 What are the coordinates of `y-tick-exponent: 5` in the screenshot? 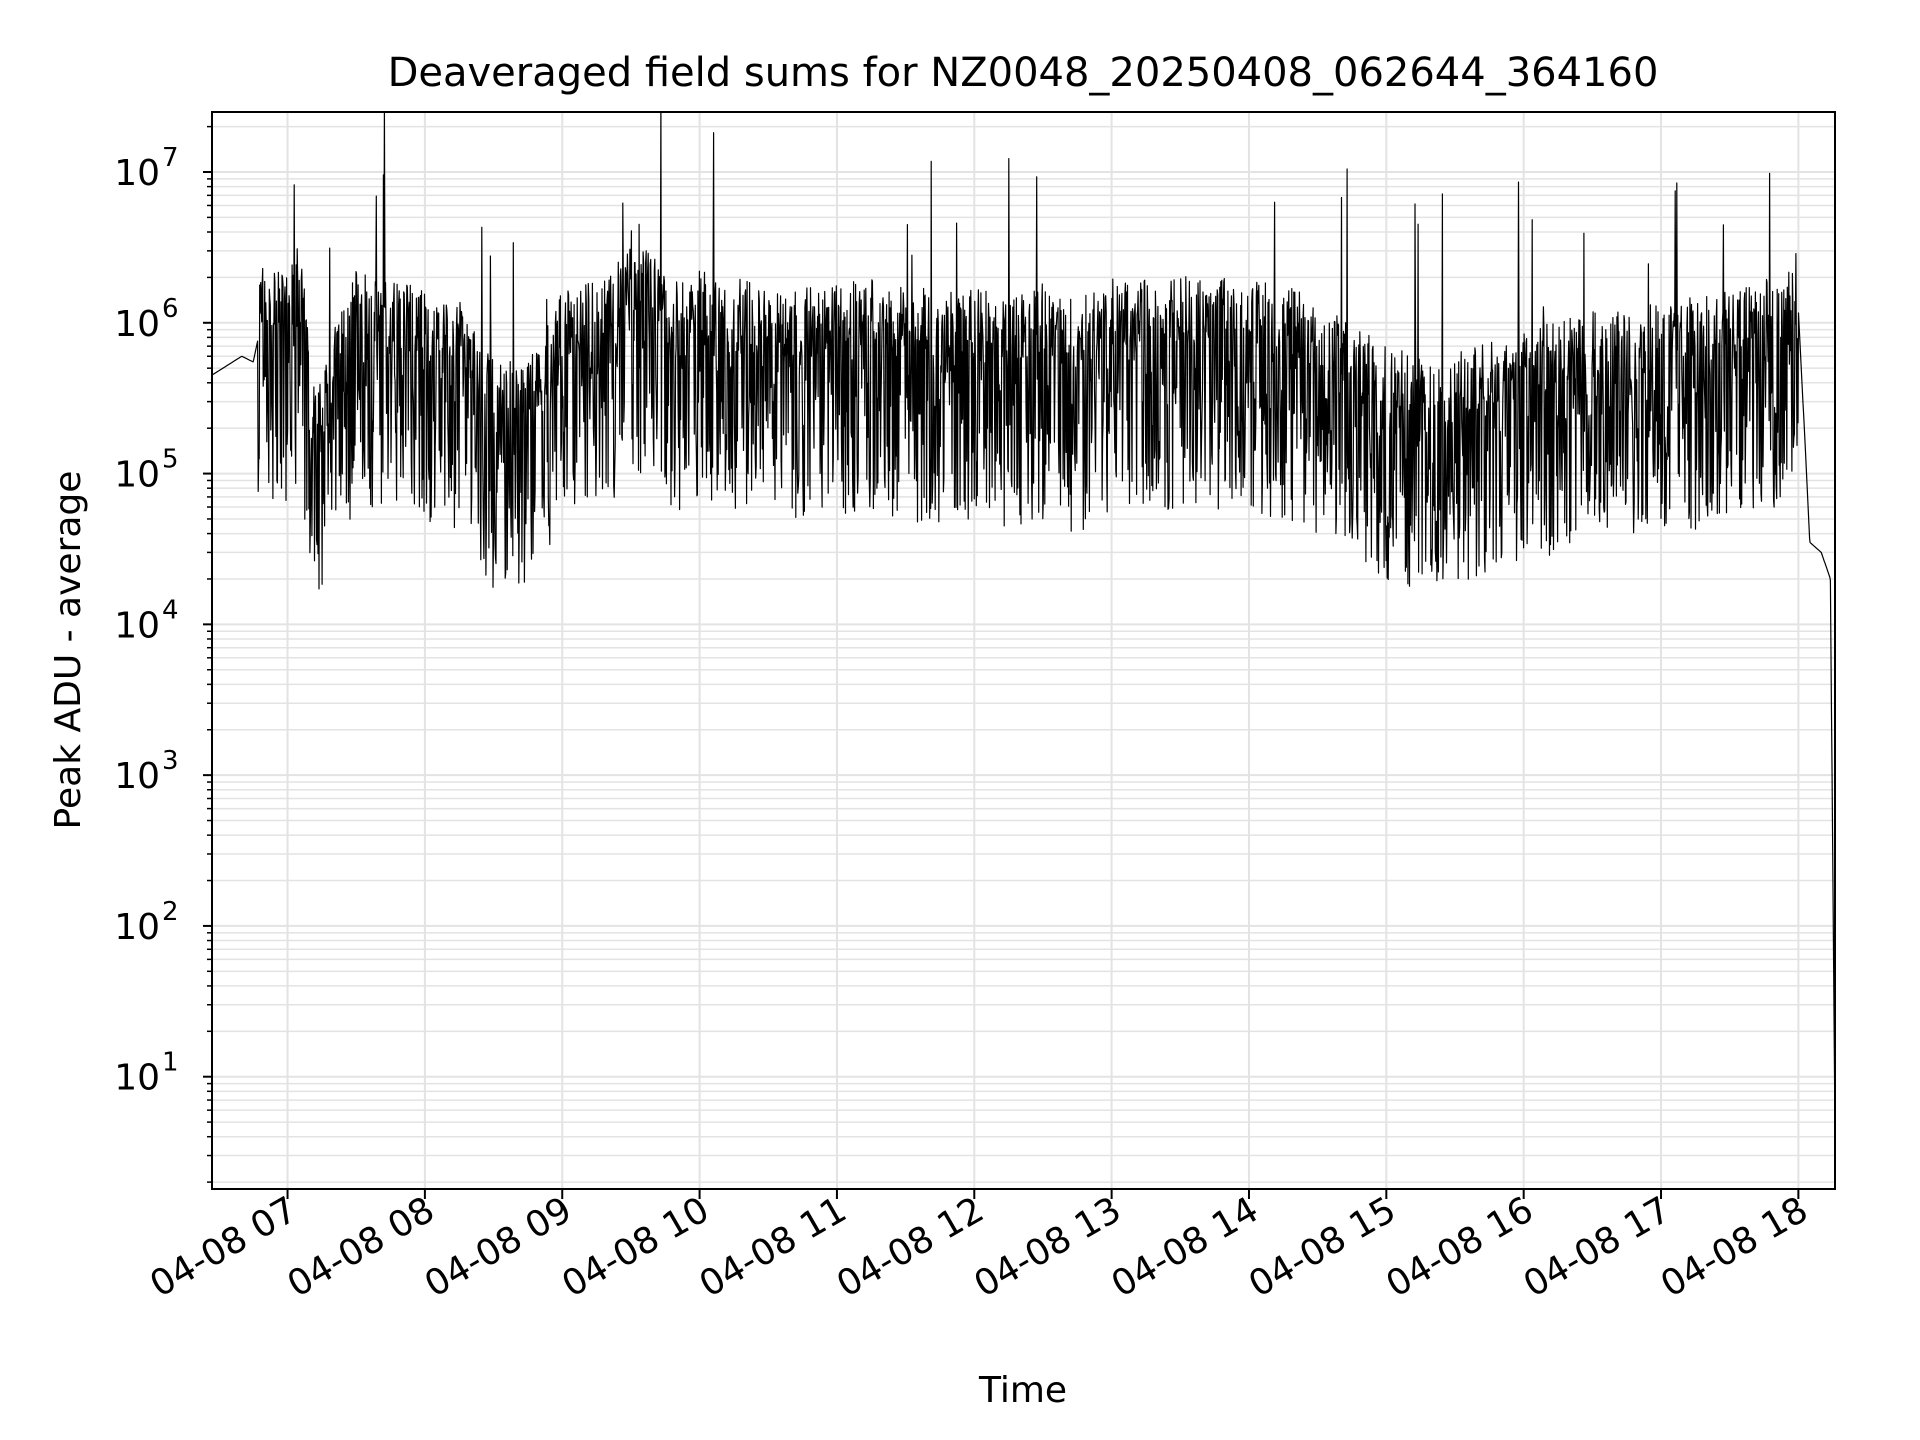 It's located at (170, 460).